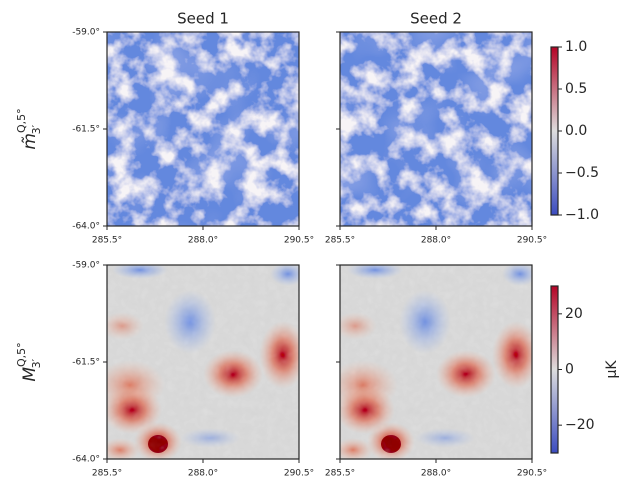  Describe the element at coordinates (576, 89) in the screenshot. I see `colorbar-tick-label: 0.5` at that location.